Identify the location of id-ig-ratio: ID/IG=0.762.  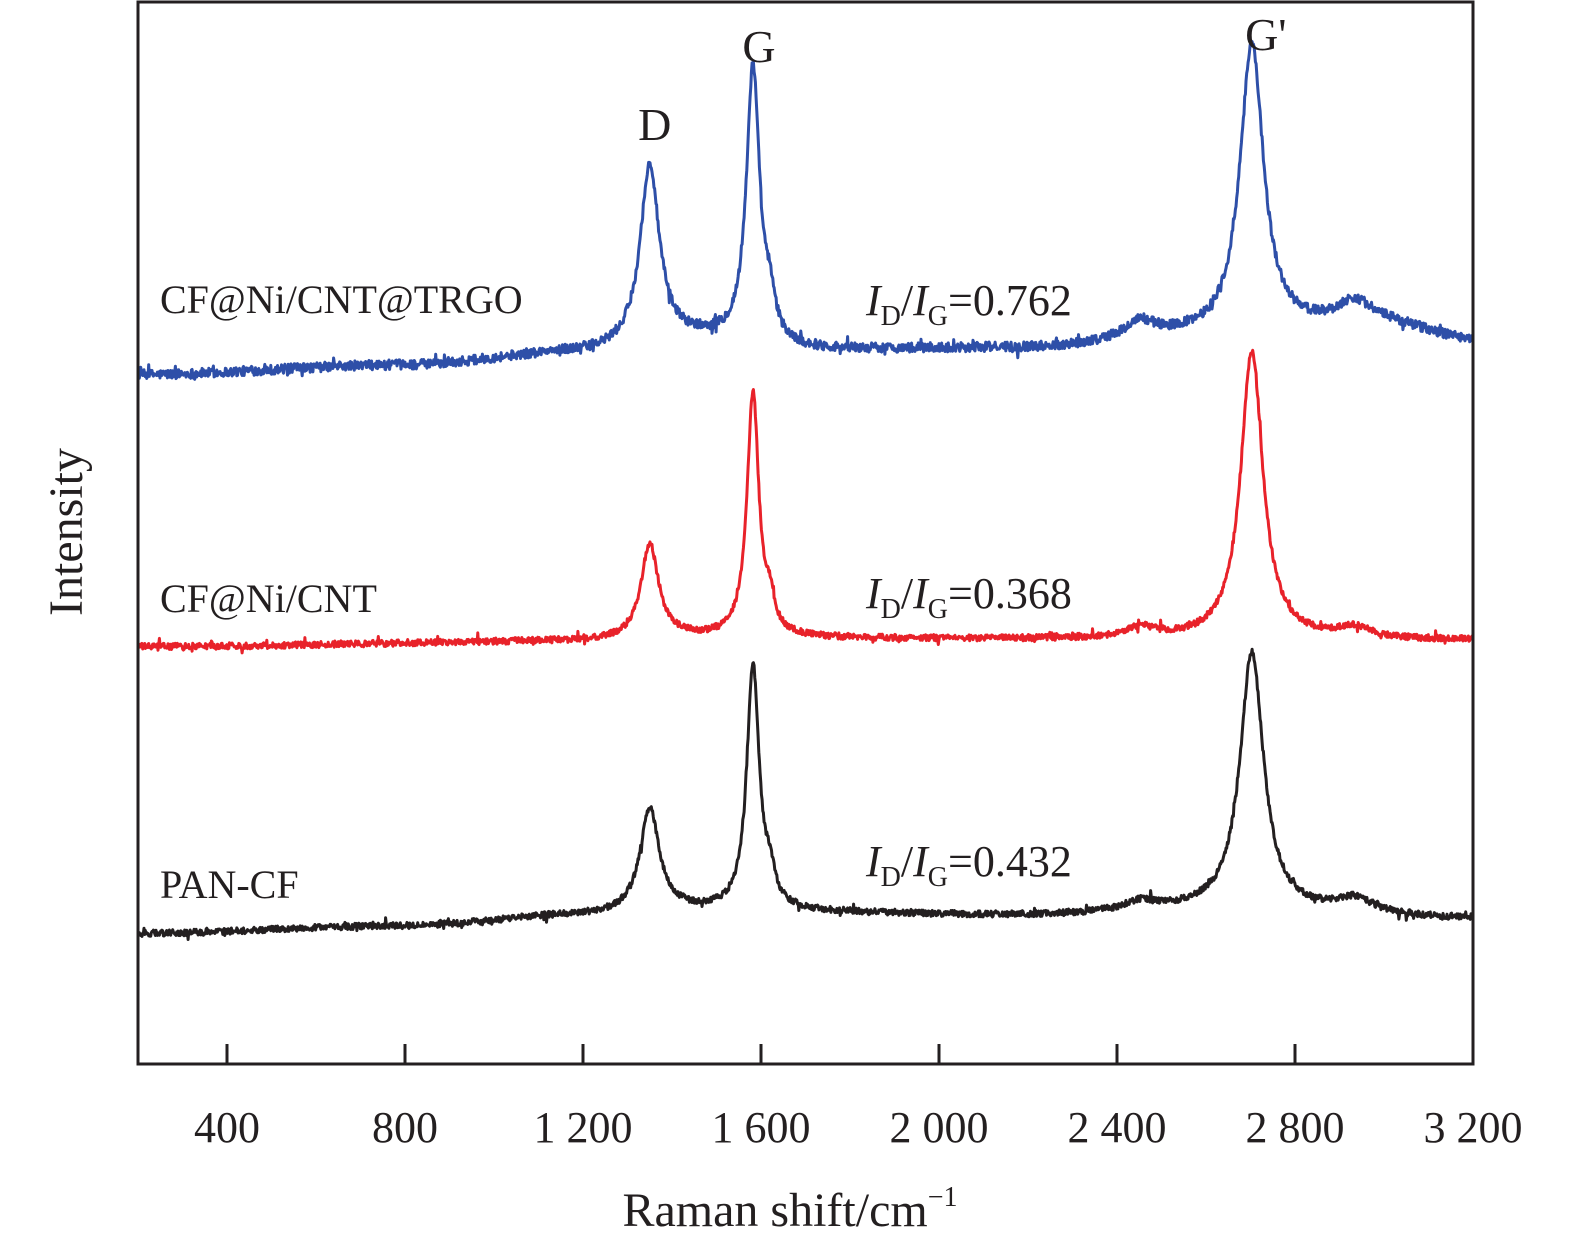
(968, 304).